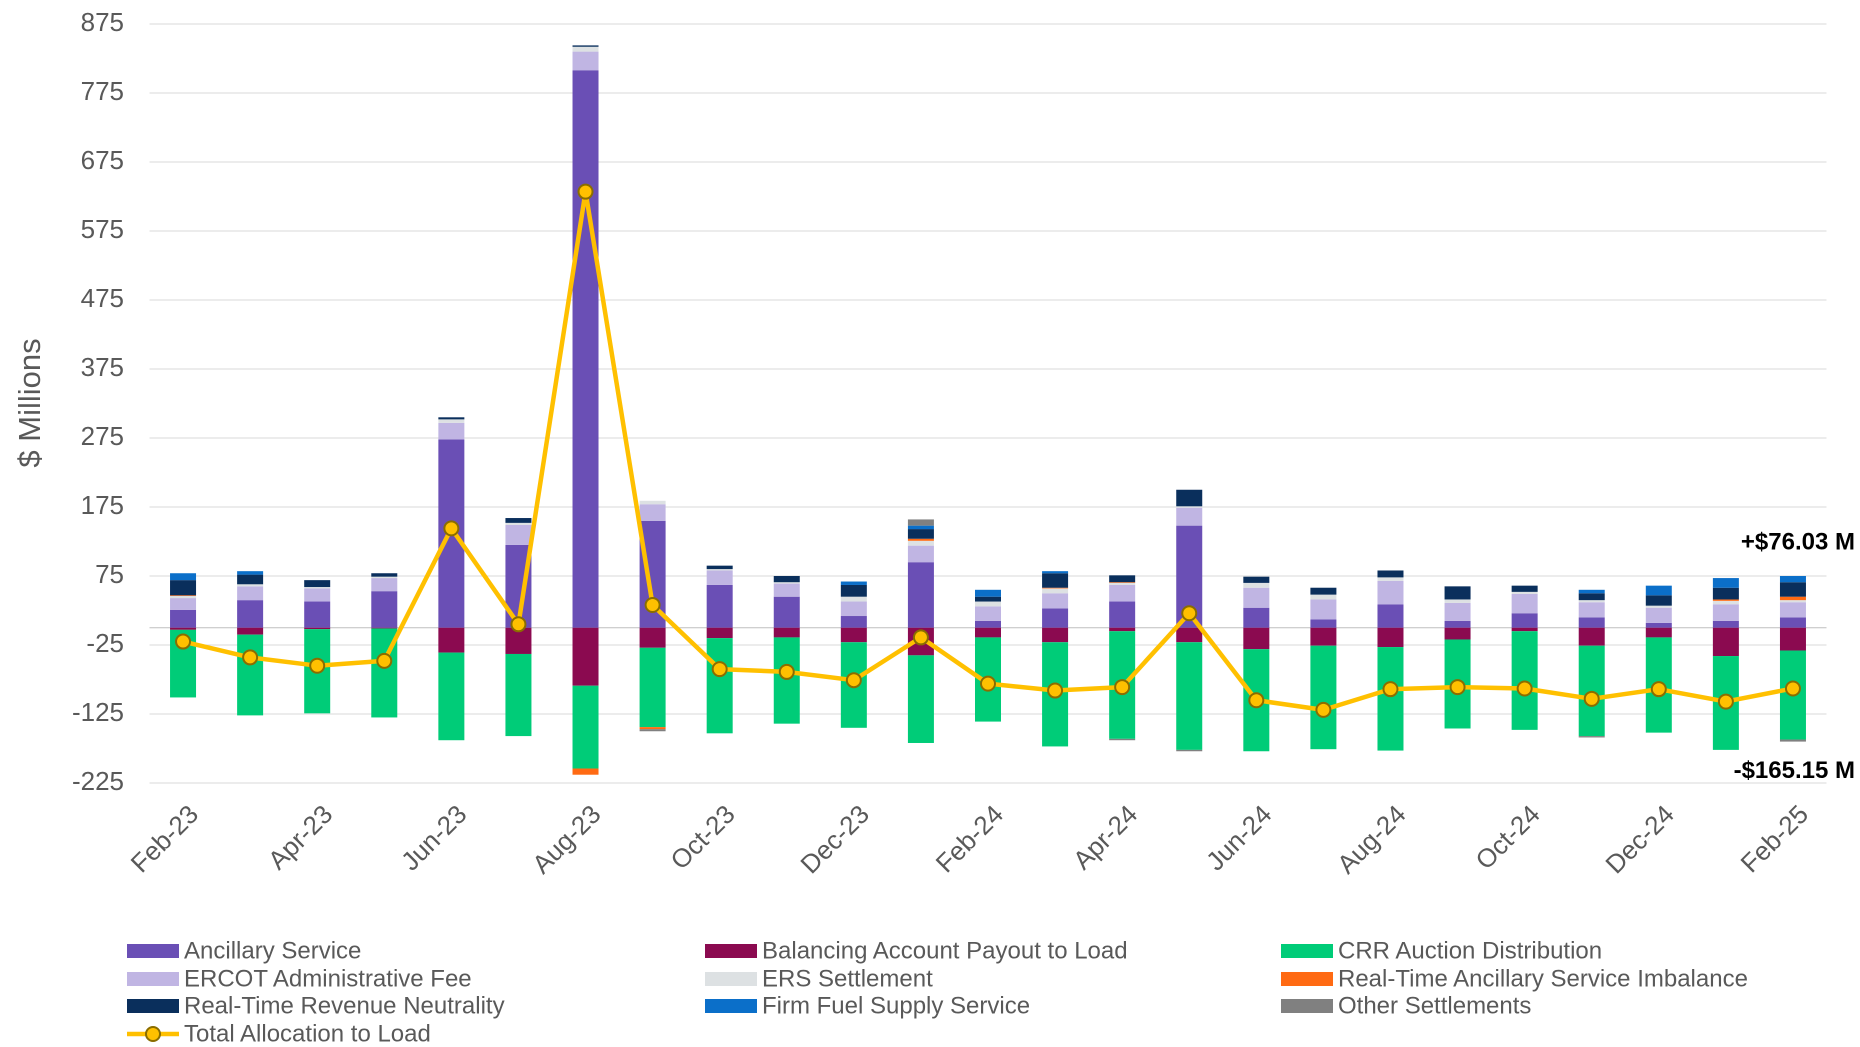 The image size is (1860, 1047). Describe the element at coordinates (102, 298) in the screenshot. I see `y-tick-label: 475` at that location.